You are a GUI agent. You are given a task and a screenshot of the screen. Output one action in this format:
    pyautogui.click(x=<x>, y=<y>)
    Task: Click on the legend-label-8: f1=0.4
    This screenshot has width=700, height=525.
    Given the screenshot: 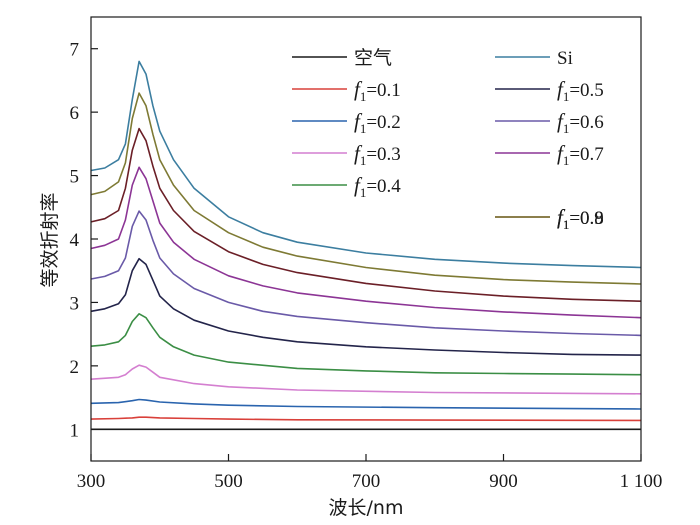 What is the action you would take?
    pyautogui.click(x=377, y=186)
    